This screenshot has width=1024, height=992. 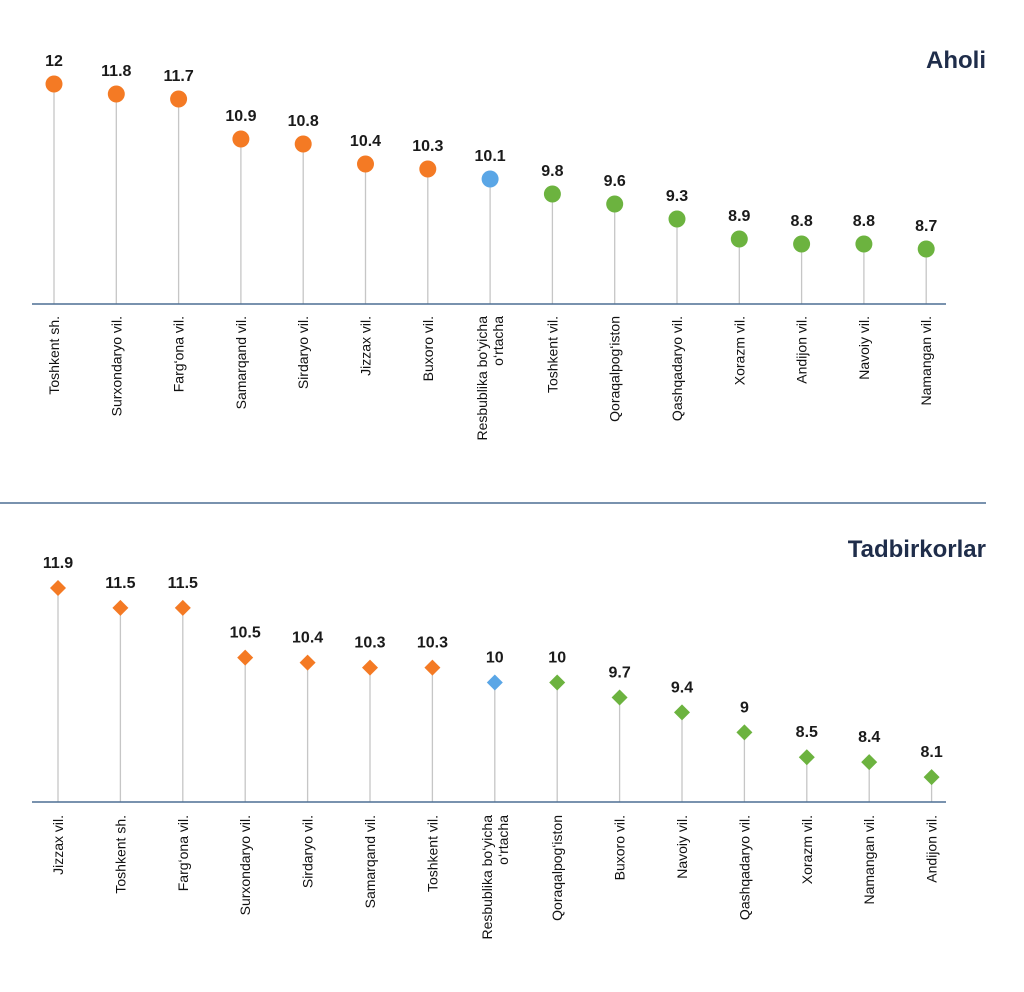 I want to click on x-tick-label-text: Toshkent vil., so click(x=432, y=853).